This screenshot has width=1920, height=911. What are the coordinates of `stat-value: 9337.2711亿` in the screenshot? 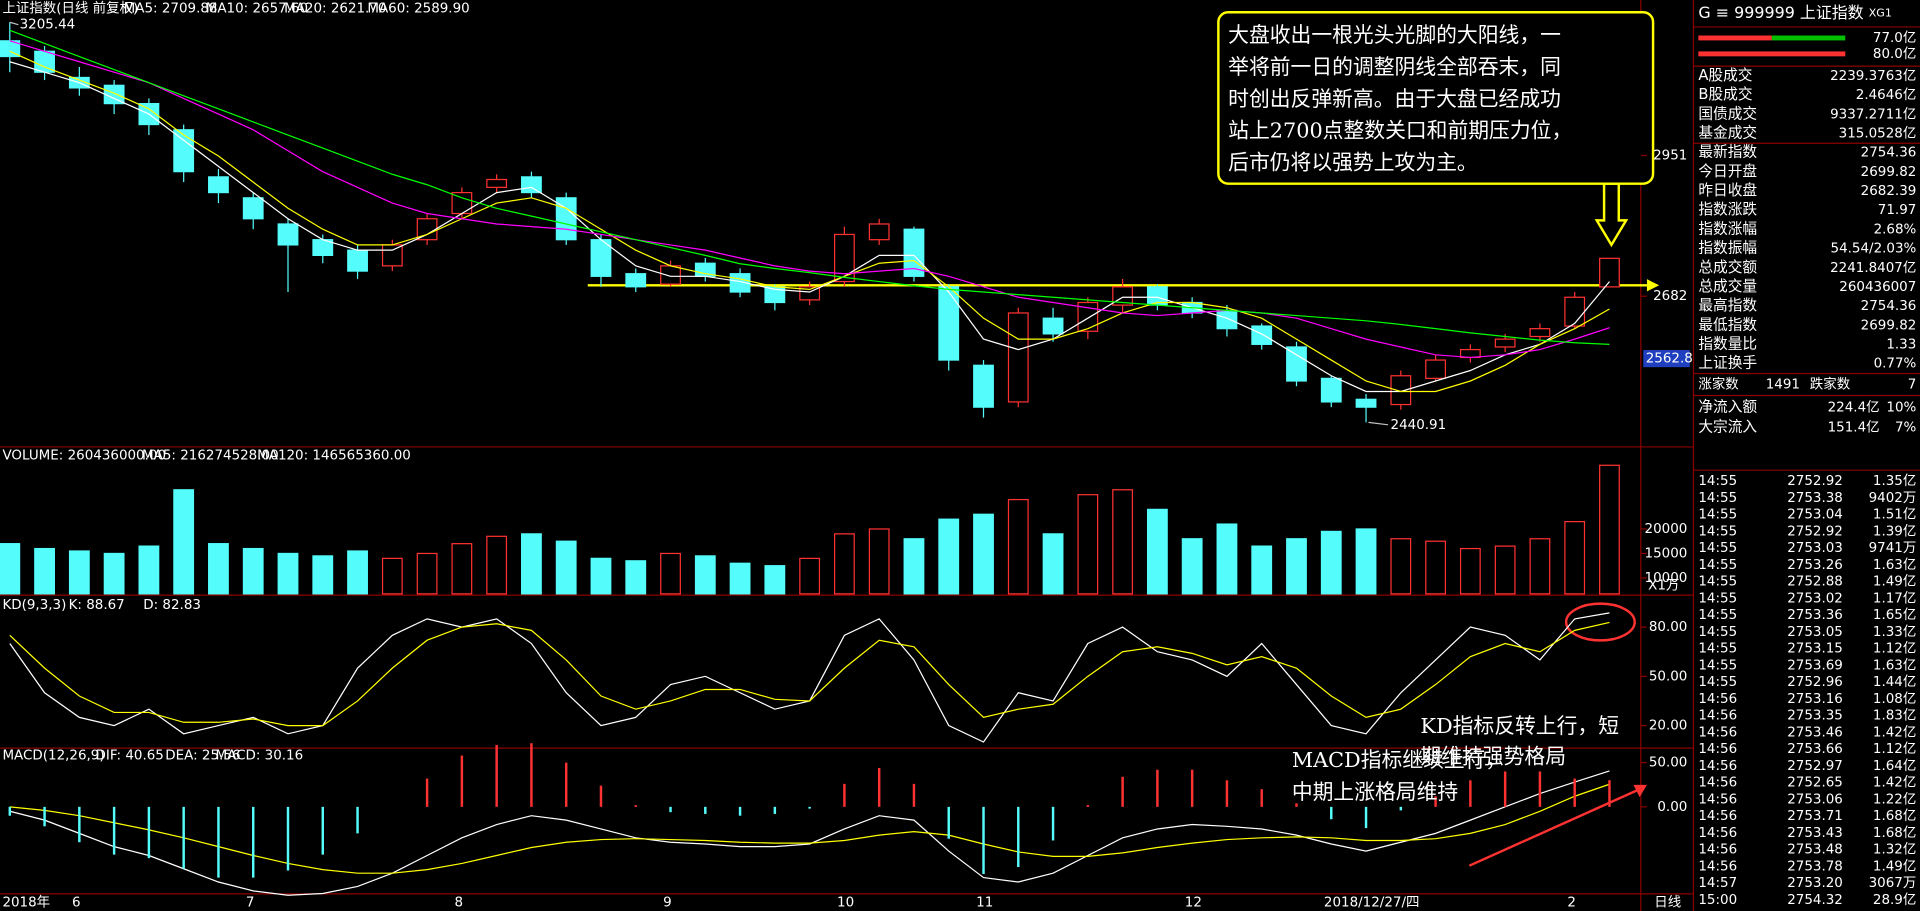 It's located at (1873, 114).